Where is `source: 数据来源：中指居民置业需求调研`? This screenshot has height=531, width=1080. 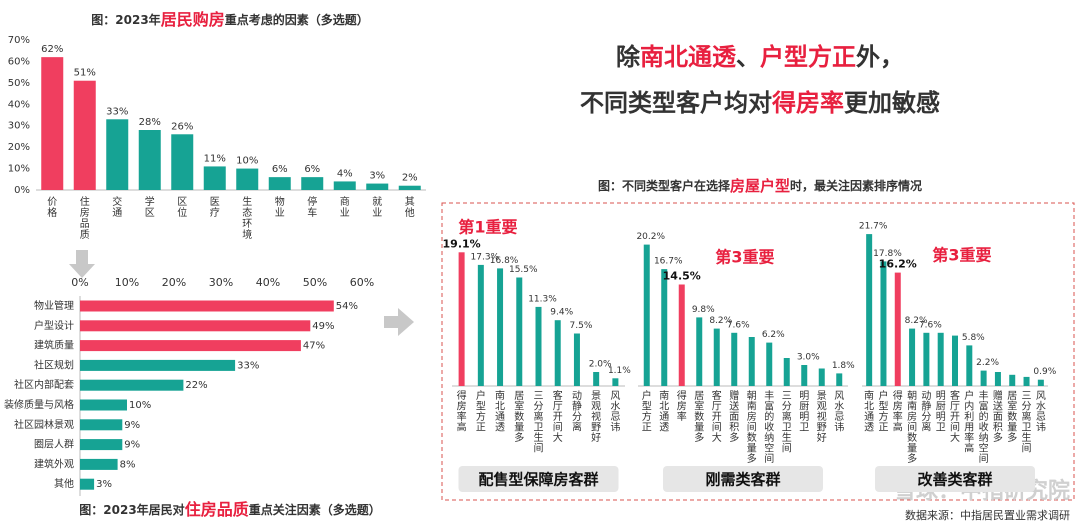 source: 数据来源：中指居民置业需求调研 is located at coordinates (987, 515).